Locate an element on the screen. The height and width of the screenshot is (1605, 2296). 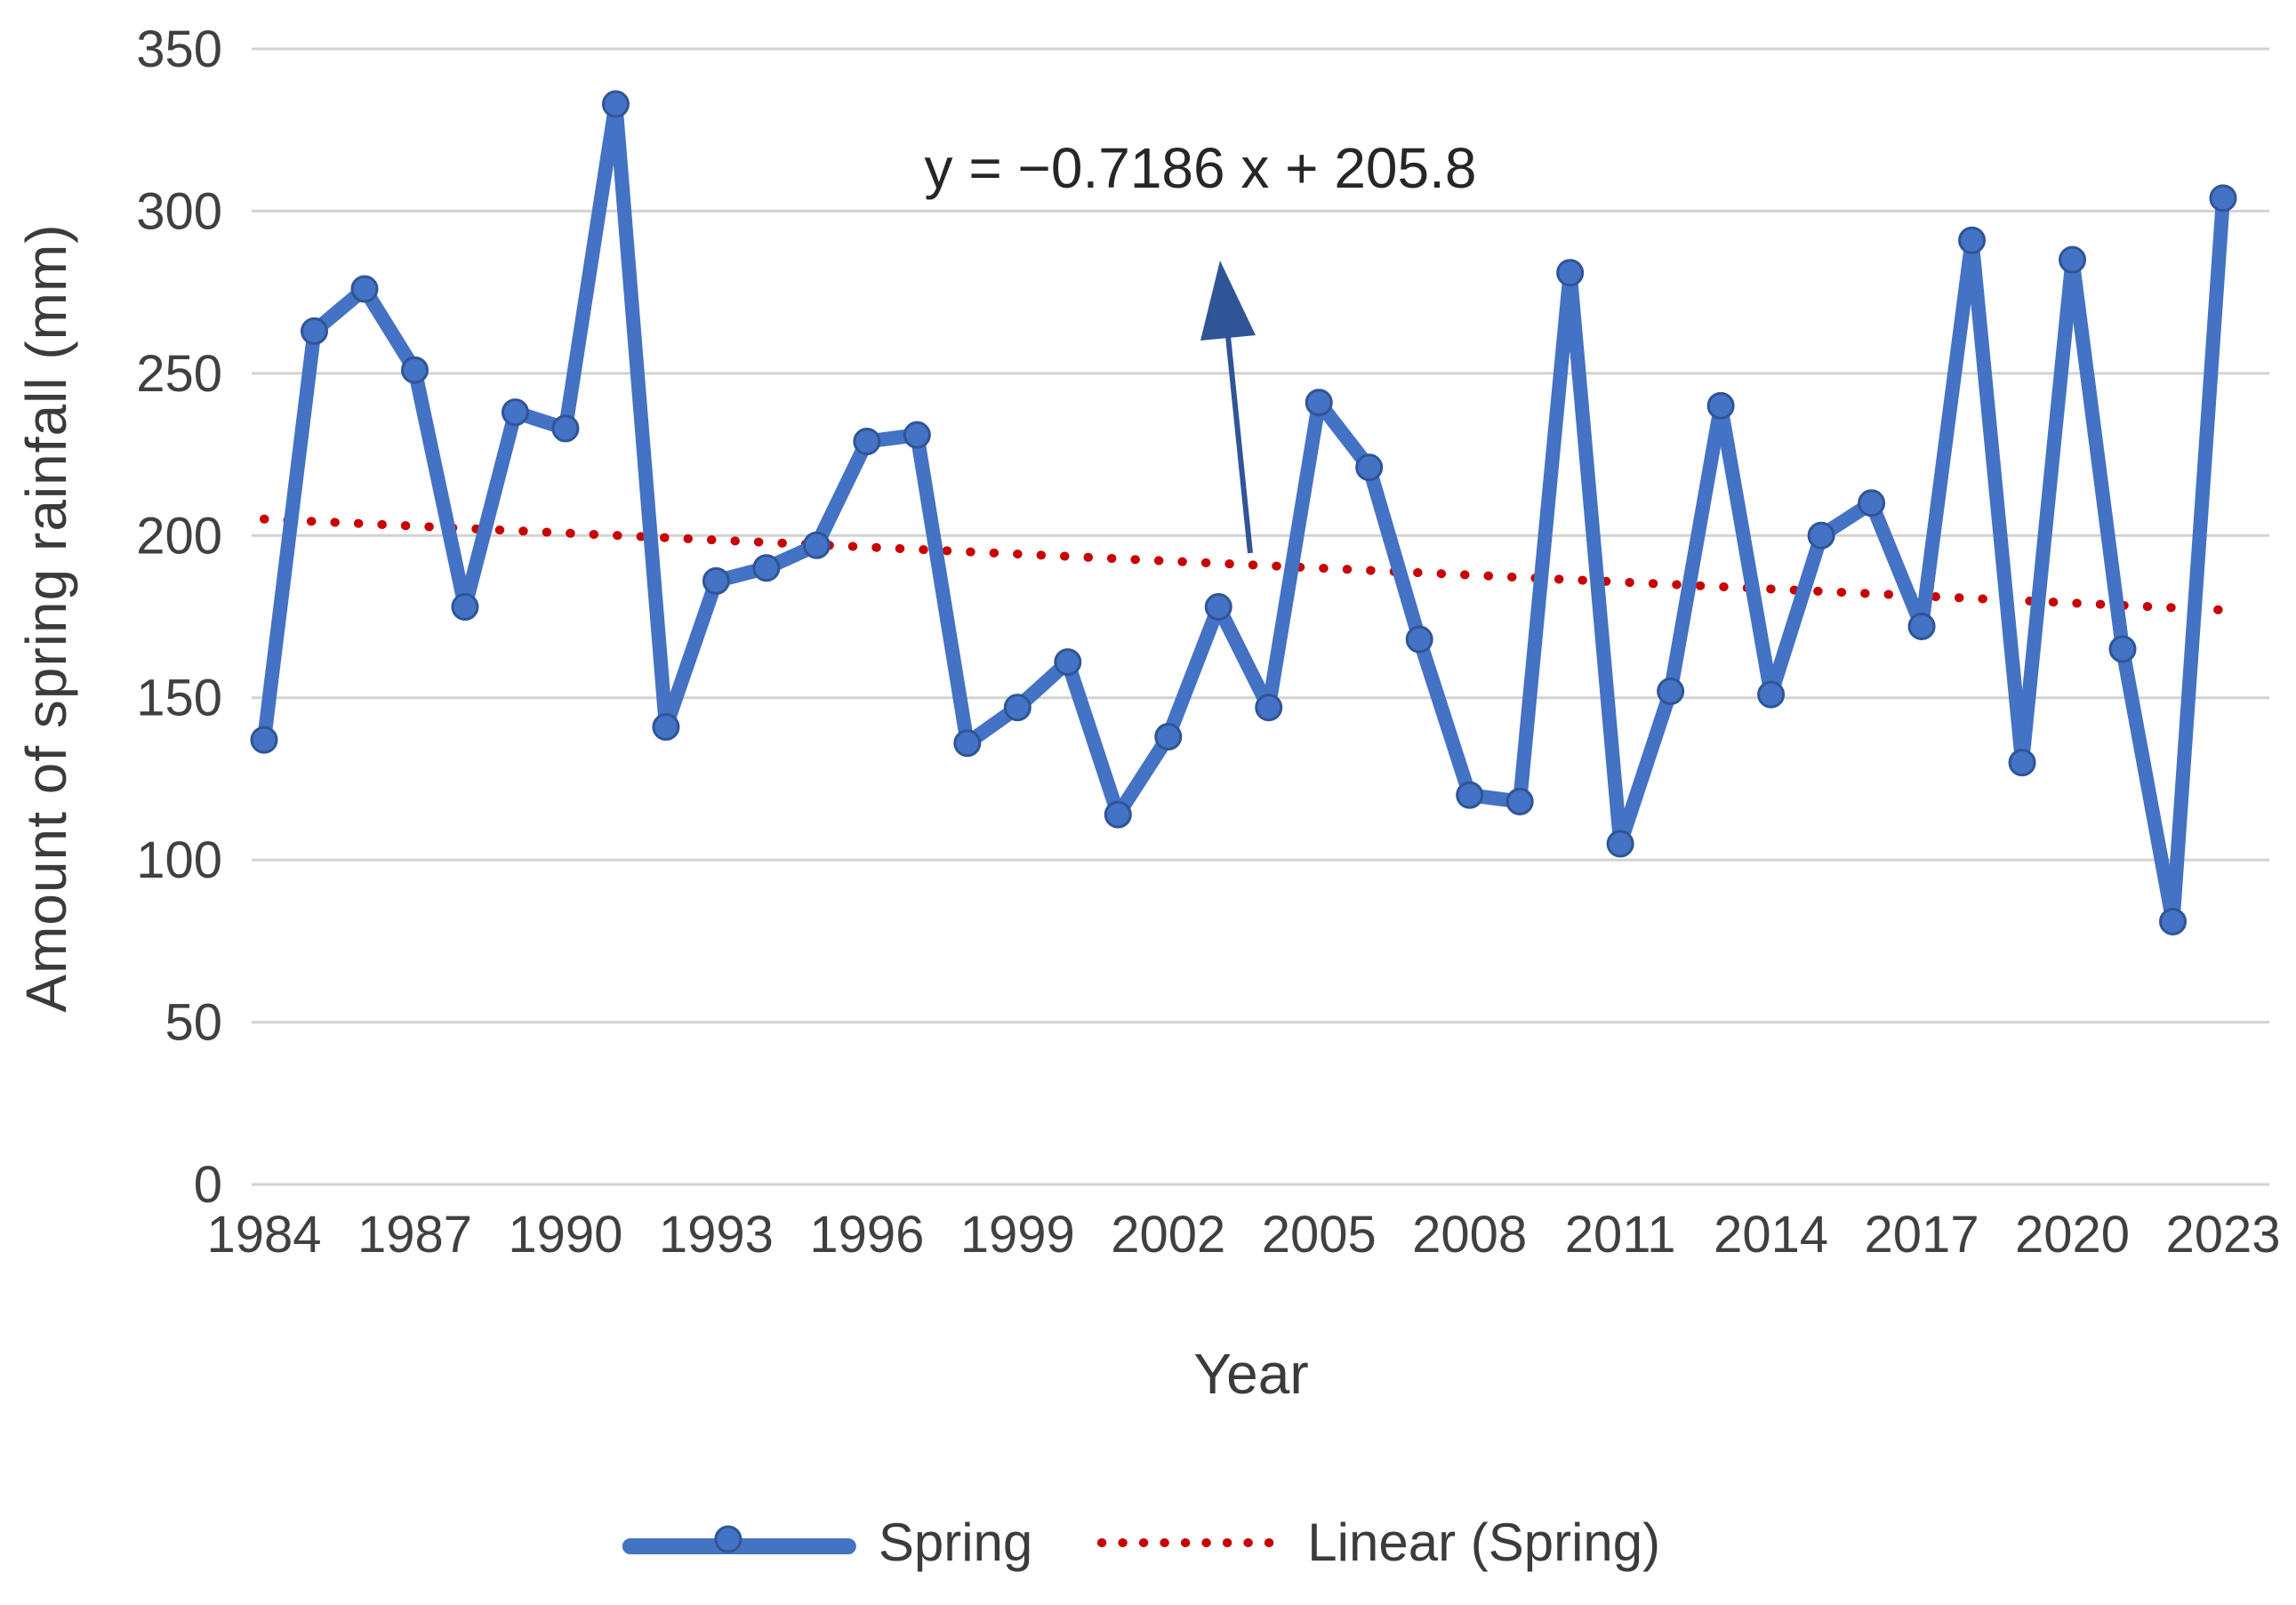
y-tick-label-0: 0 is located at coordinates (208, 1185).